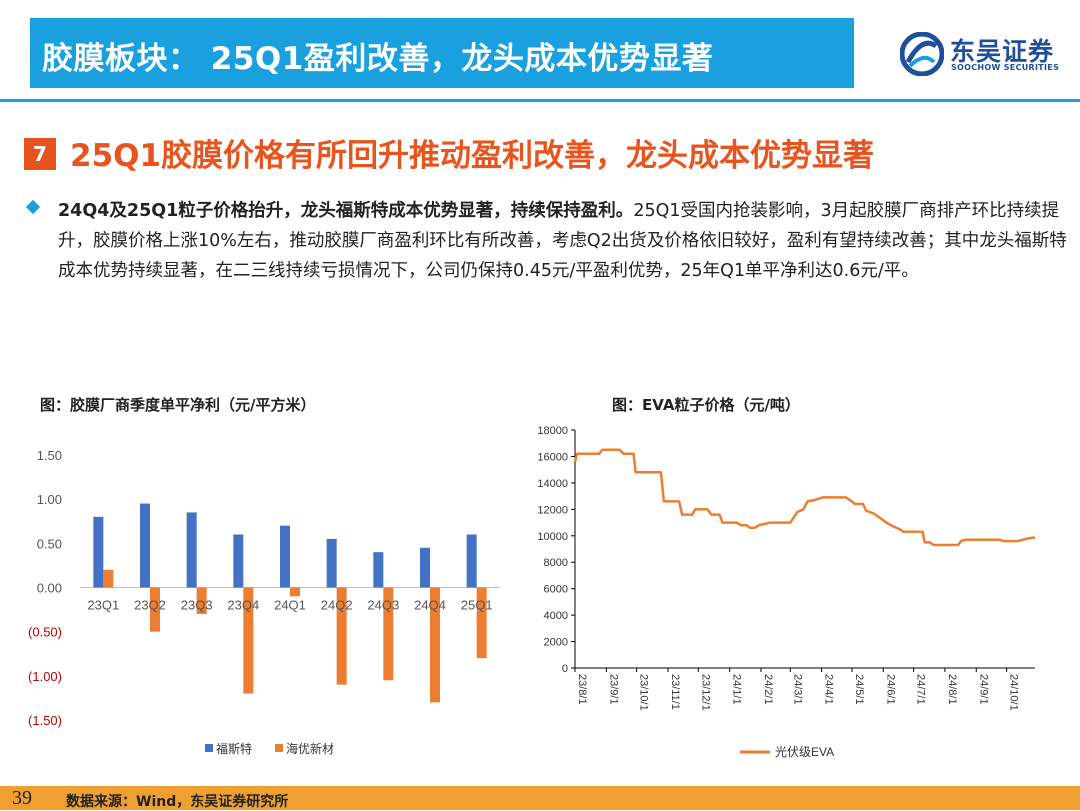 The height and width of the screenshot is (811, 1080). What do you see at coordinates (675, 692) in the screenshot?
I see `x-tick-label: 23/11/1` at bounding box center [675, 692].